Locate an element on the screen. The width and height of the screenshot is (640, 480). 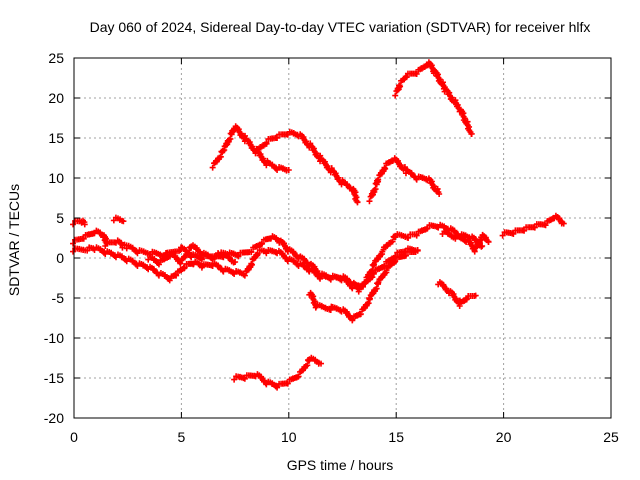
y-tick-label: 15 is located at coordinates (56, 138).